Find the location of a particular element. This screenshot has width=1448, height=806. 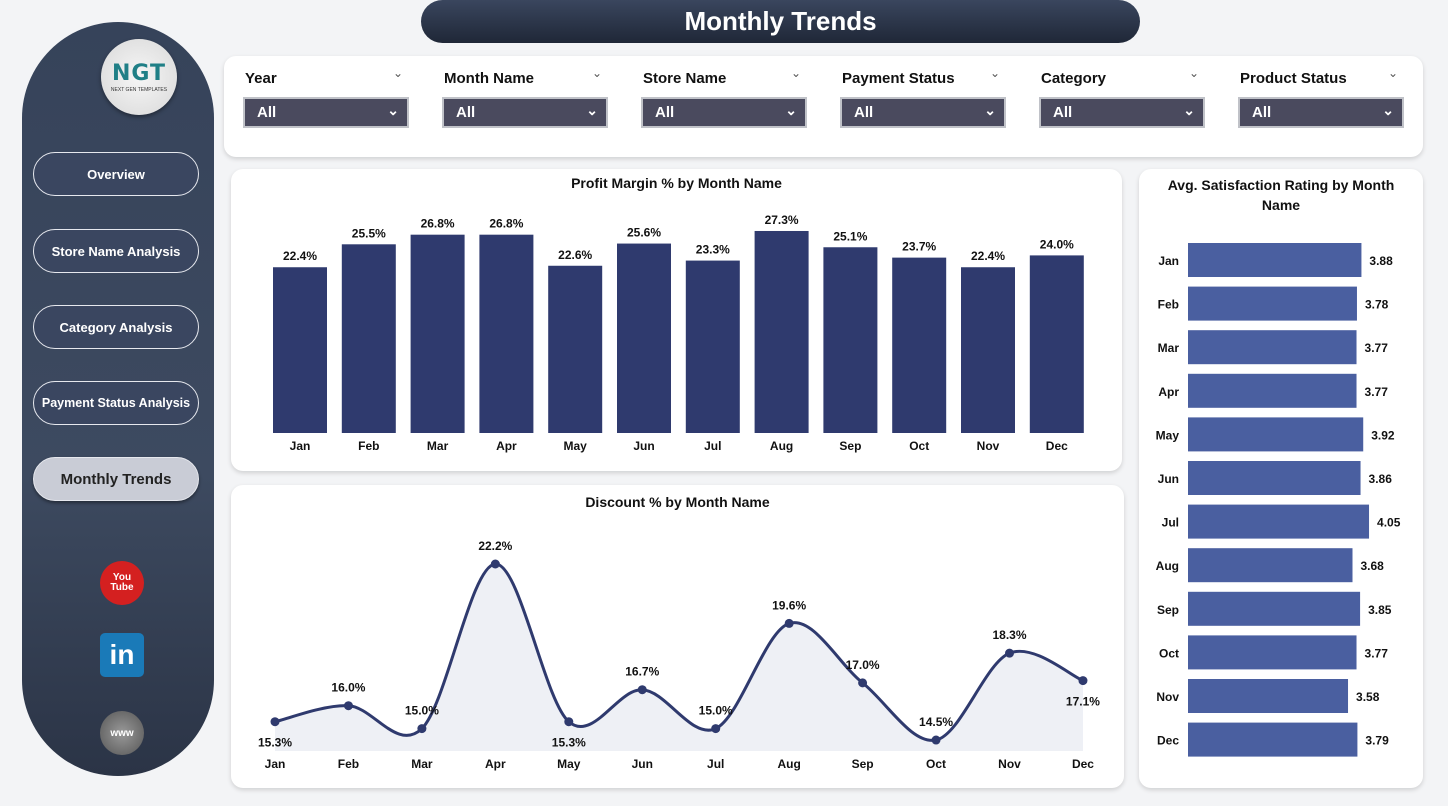

bar-jul is located at coordinates (1279, 521).